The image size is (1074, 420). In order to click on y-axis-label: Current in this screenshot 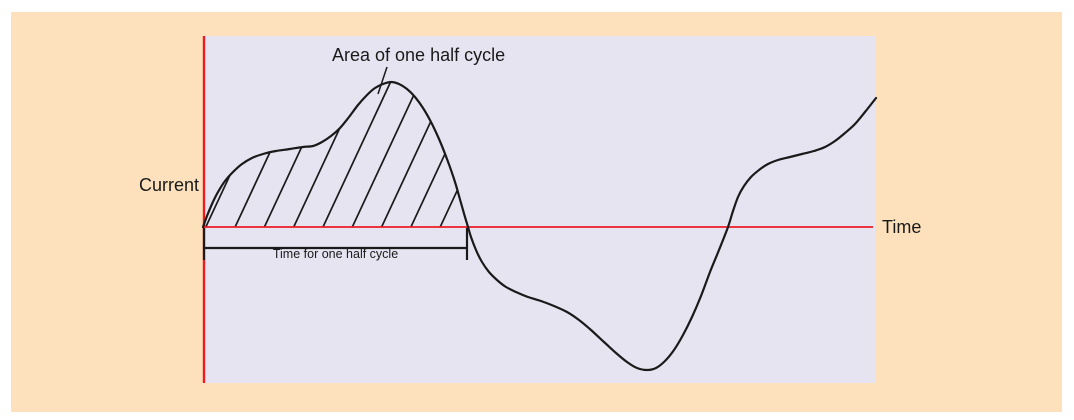, I will do `click(168, 185)`.